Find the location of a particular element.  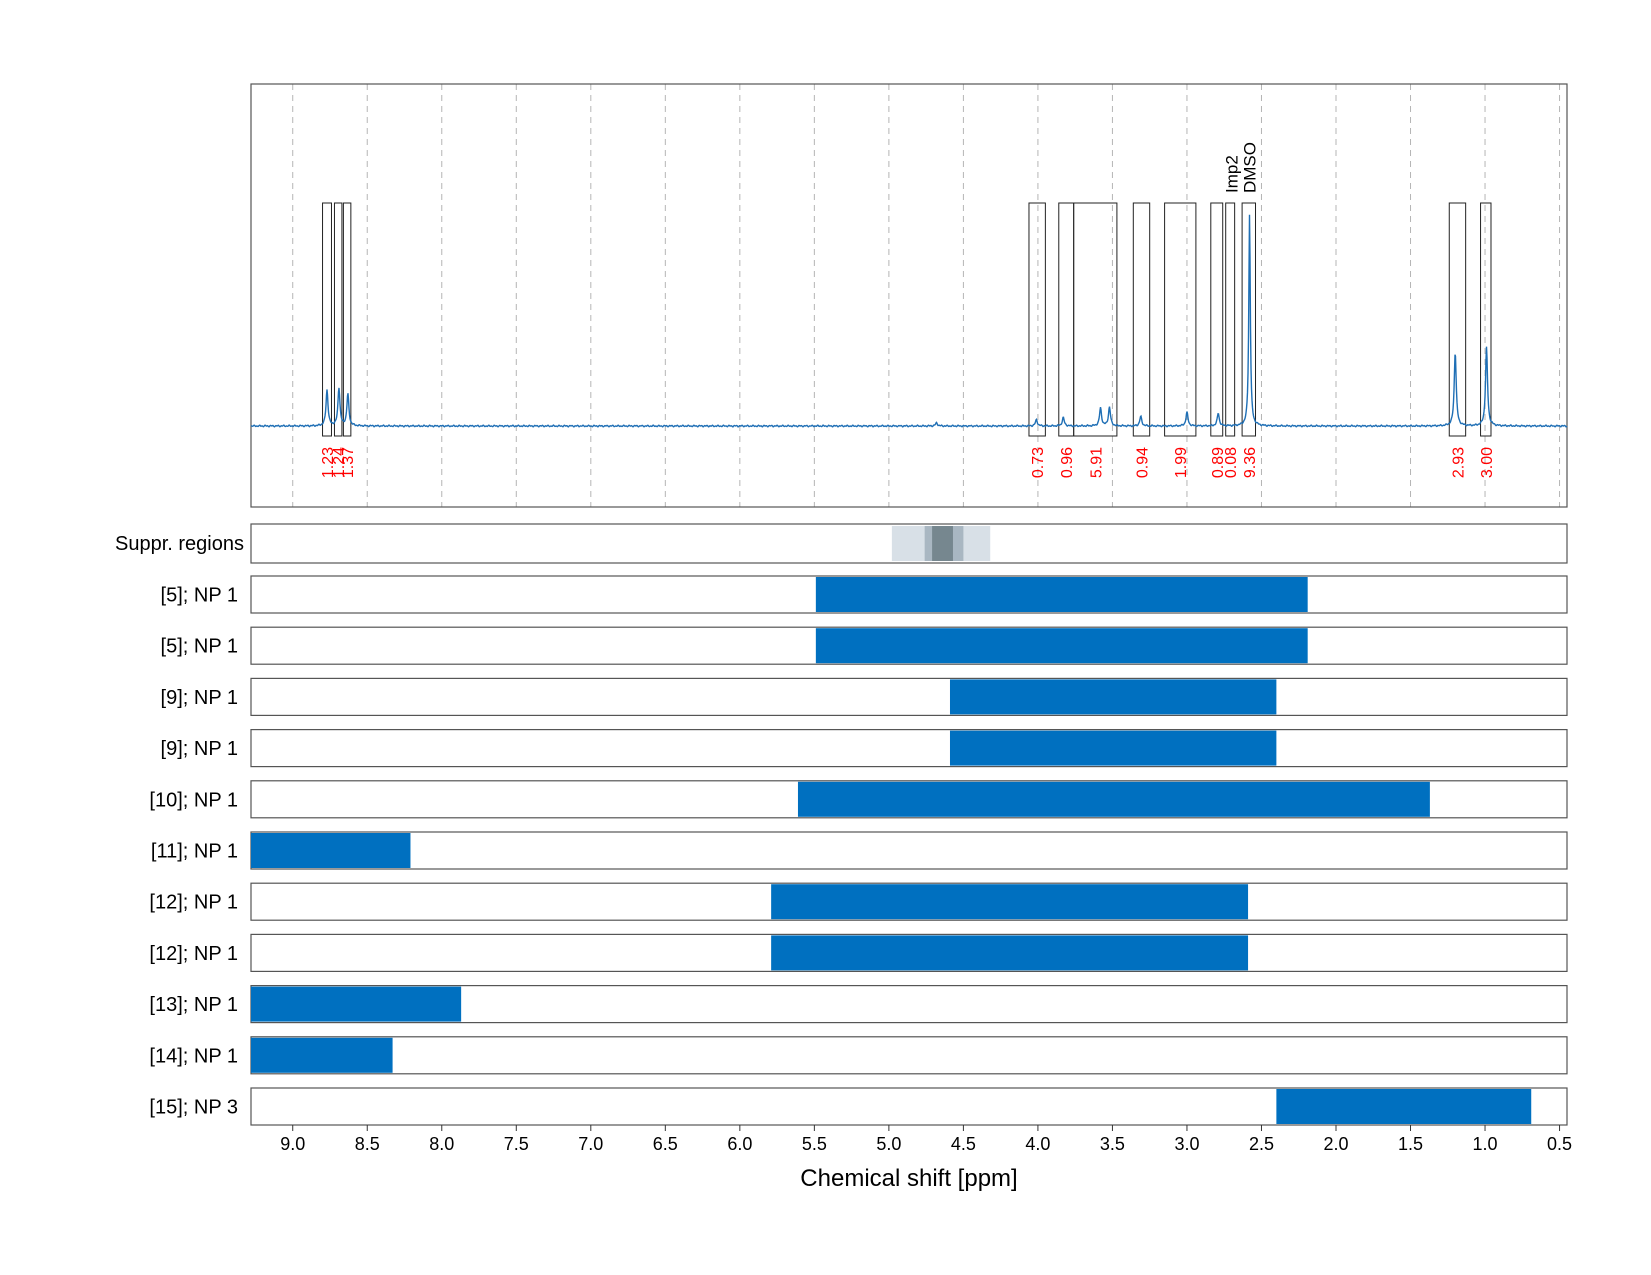

x-tick-label: 8.5 is located at coordinates (367, 1144).